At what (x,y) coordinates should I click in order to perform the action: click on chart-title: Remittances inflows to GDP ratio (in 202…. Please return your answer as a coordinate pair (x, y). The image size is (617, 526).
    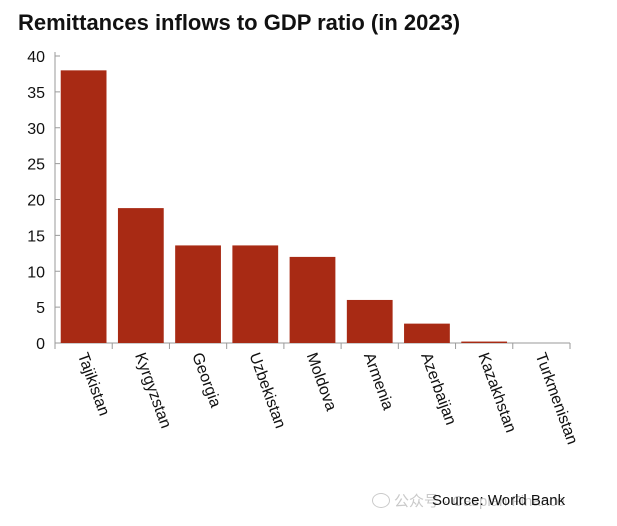
    Looking at the image, I should click on (239, 22).